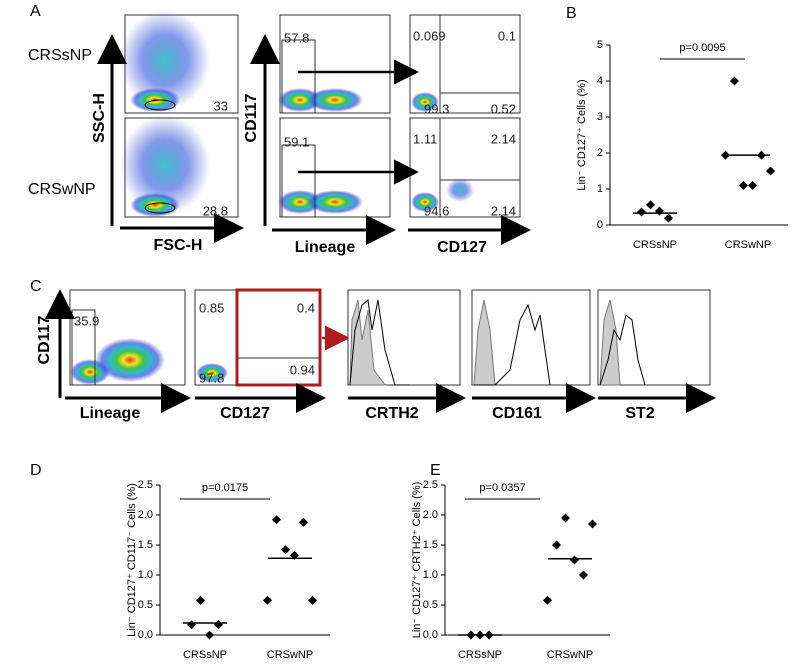 Image resolution: width=797 pixels, height=667 pixels. I want to click on y-tick-label: 5, so click(600, 45).